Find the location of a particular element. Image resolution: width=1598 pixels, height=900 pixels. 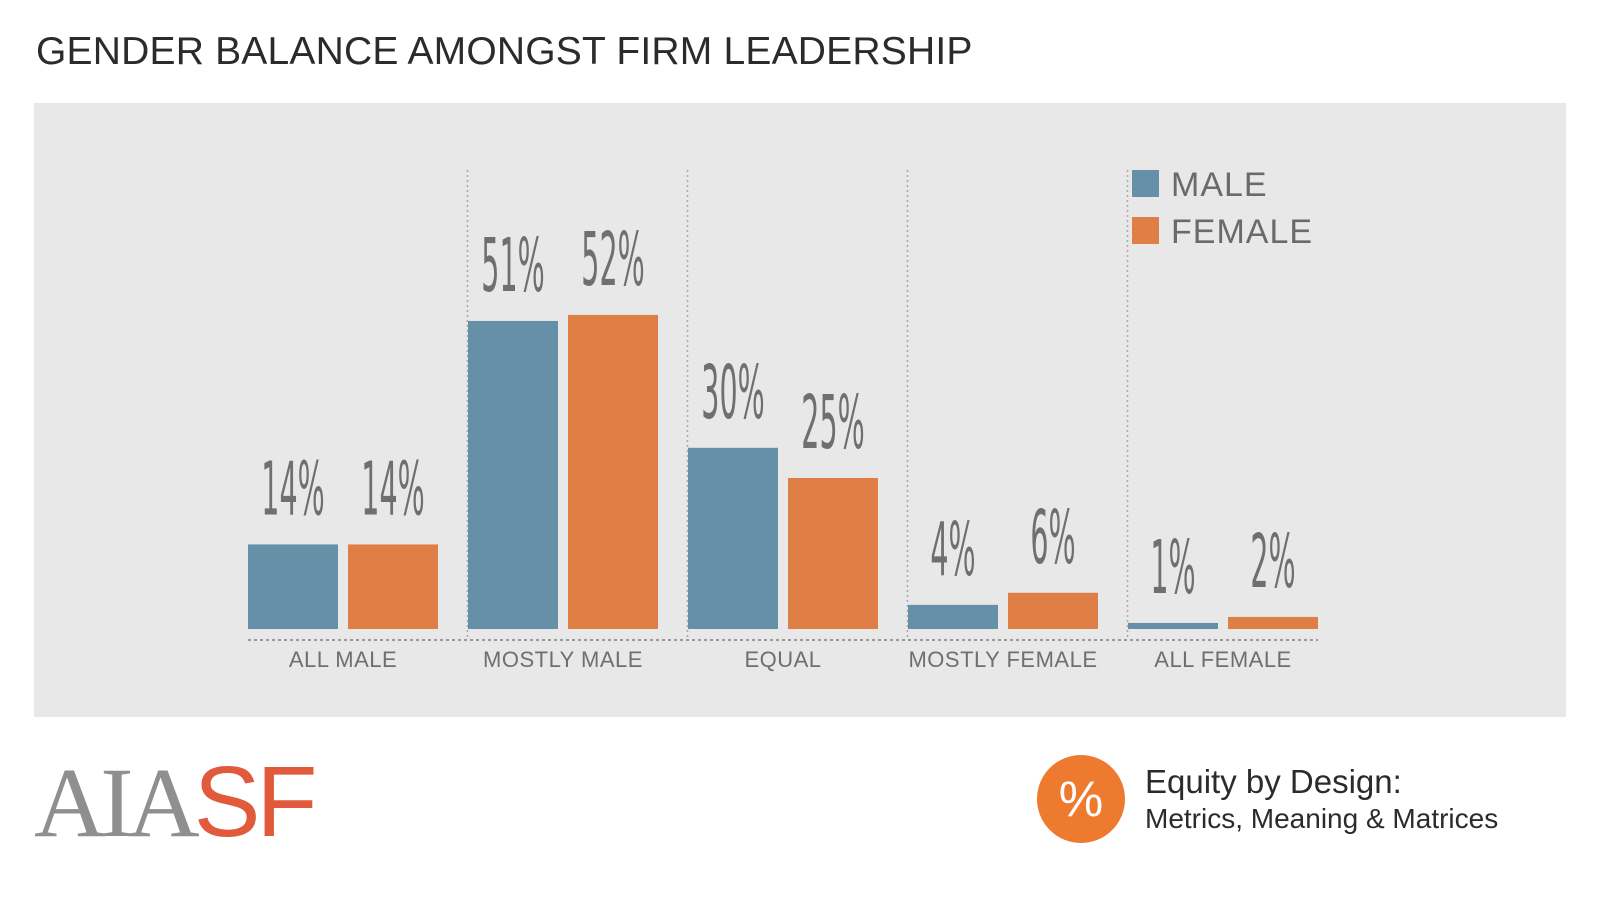

legend-label-male: MALE is located at coordinates (1219, 185).